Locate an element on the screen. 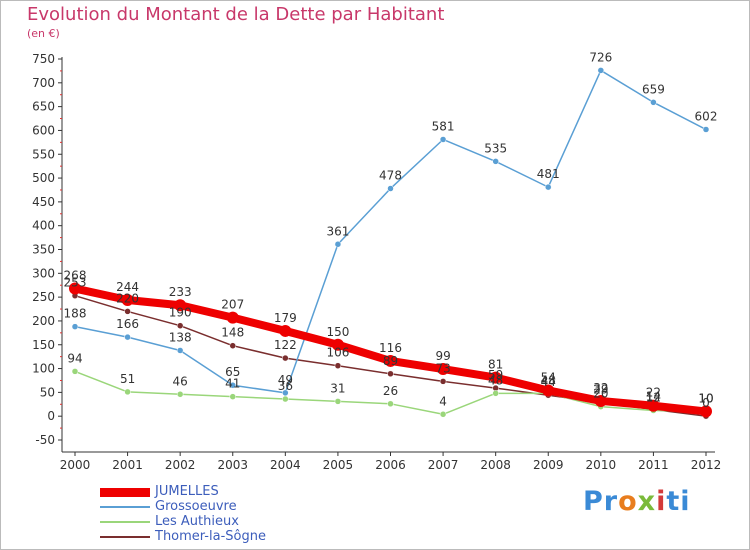 Image resolution: width=750 pixels, height=550 pixels. data-label: 44 is located at coordinates (548, 382).